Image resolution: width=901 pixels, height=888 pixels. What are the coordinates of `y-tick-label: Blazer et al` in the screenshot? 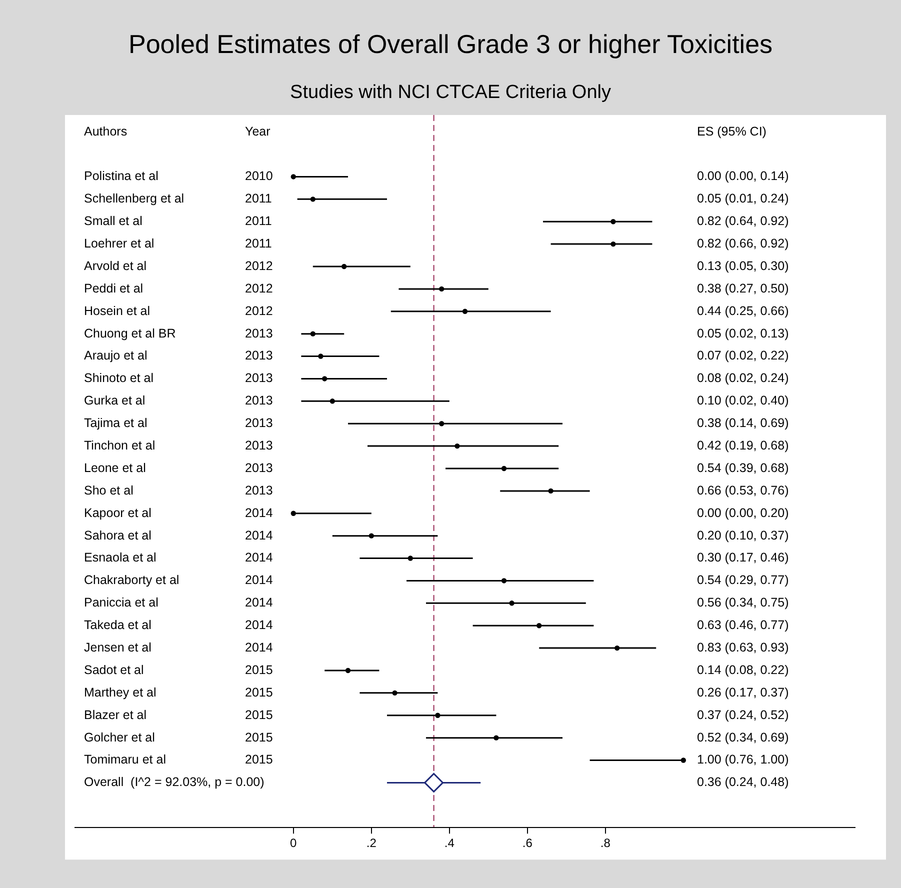 It's located at (115, 715).